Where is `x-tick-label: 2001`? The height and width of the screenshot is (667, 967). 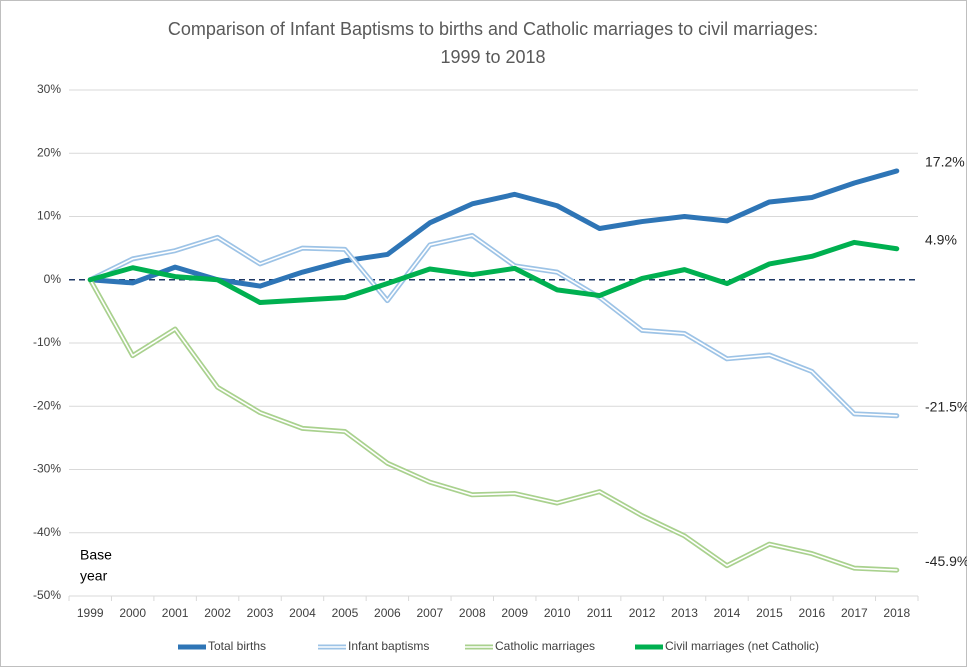
x-tick-label: 2001 is located at coordinates (175, 613).